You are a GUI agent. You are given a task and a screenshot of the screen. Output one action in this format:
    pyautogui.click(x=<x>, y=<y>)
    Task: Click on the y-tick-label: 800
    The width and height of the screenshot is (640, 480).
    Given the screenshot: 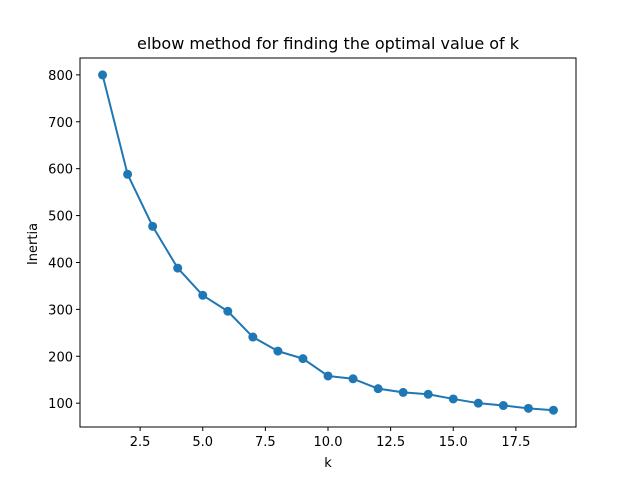 What is the action you would take?
    pyautogui.click(x=60, y=76)
    